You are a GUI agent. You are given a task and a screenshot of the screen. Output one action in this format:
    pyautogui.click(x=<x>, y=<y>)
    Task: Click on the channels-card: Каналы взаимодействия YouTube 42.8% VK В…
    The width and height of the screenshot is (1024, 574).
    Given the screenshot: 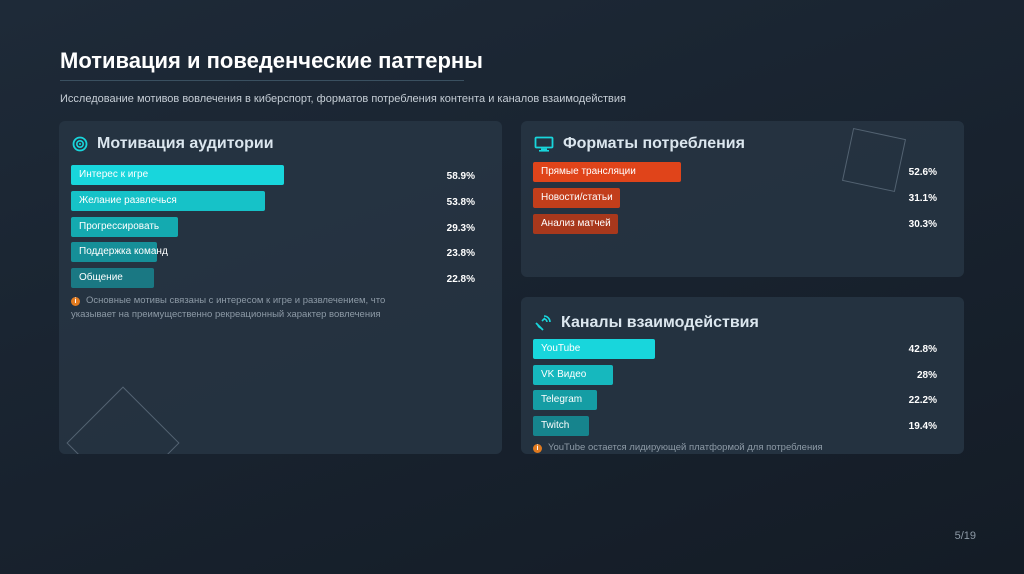 What is the action you would take?
    pyautogui.click(x=742, y=375)
    